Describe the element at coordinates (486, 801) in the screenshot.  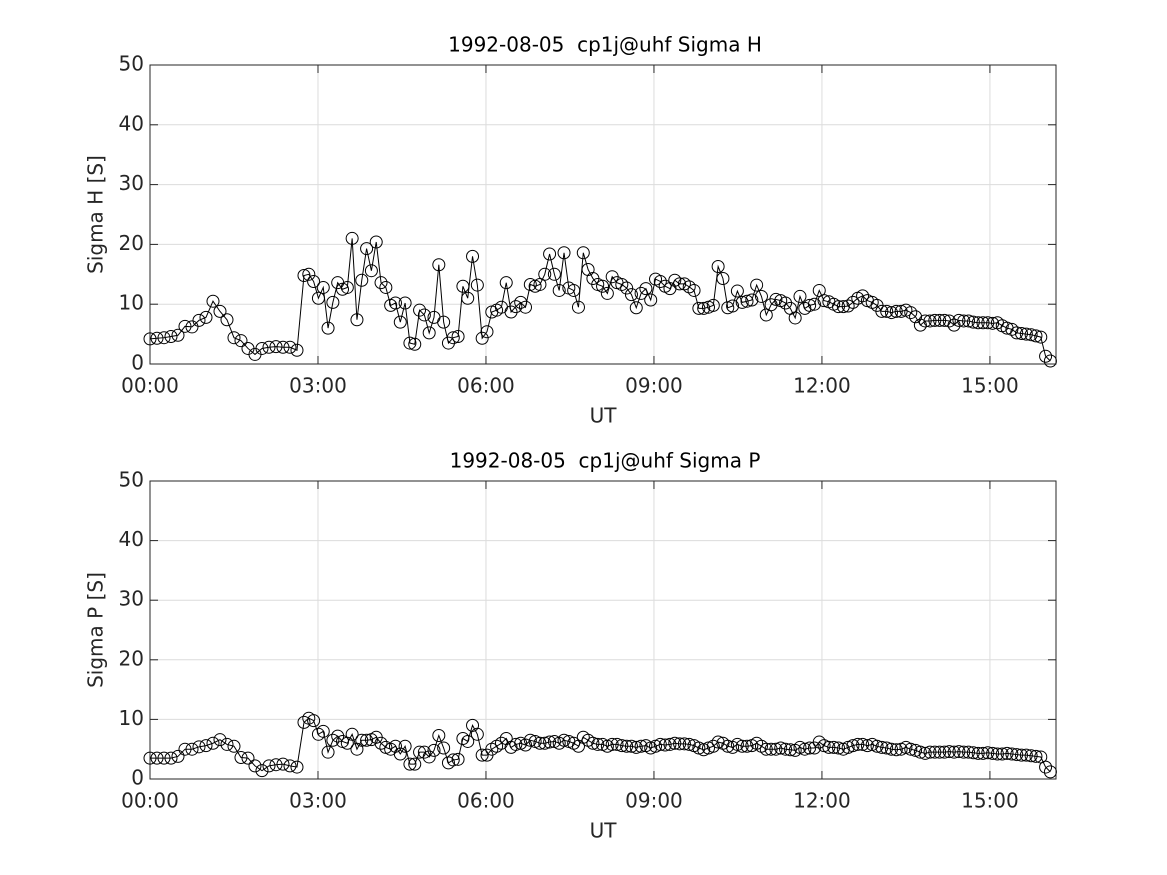
I see `x-tick-label: 06:00` at that location.